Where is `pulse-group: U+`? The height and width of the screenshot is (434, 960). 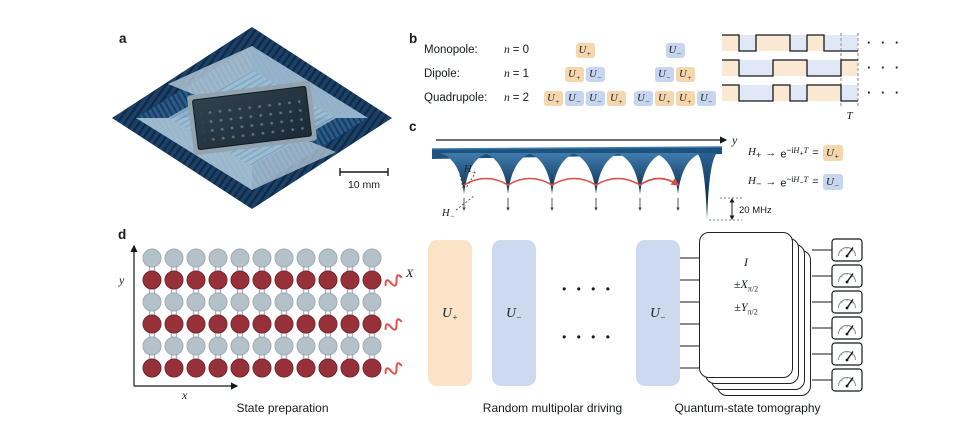 pulse-group: U+ is located at coordinates (585, 50).